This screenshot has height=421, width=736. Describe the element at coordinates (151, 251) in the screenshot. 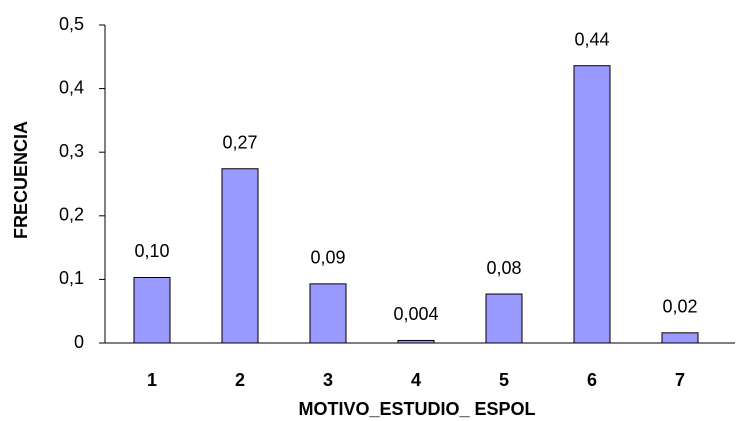

I see `data-label: 0,10` at that location.